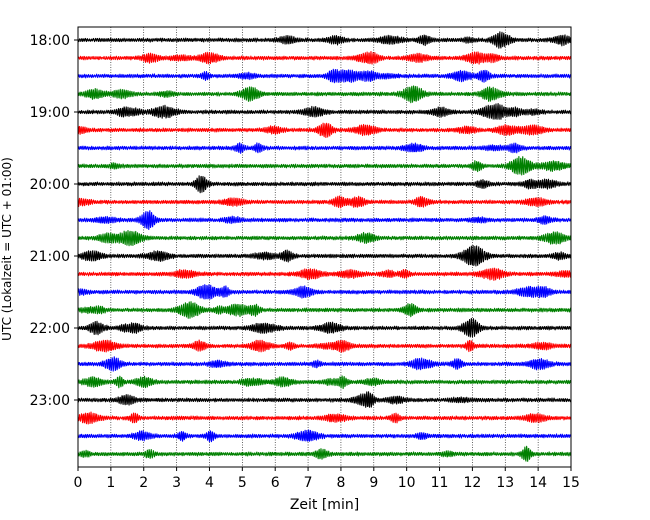 The width and height of the screenshot is (650, 520). Describe the element at coordinates (505, 483) in the screenshot. I see `x-tick-label: 13` at that location.